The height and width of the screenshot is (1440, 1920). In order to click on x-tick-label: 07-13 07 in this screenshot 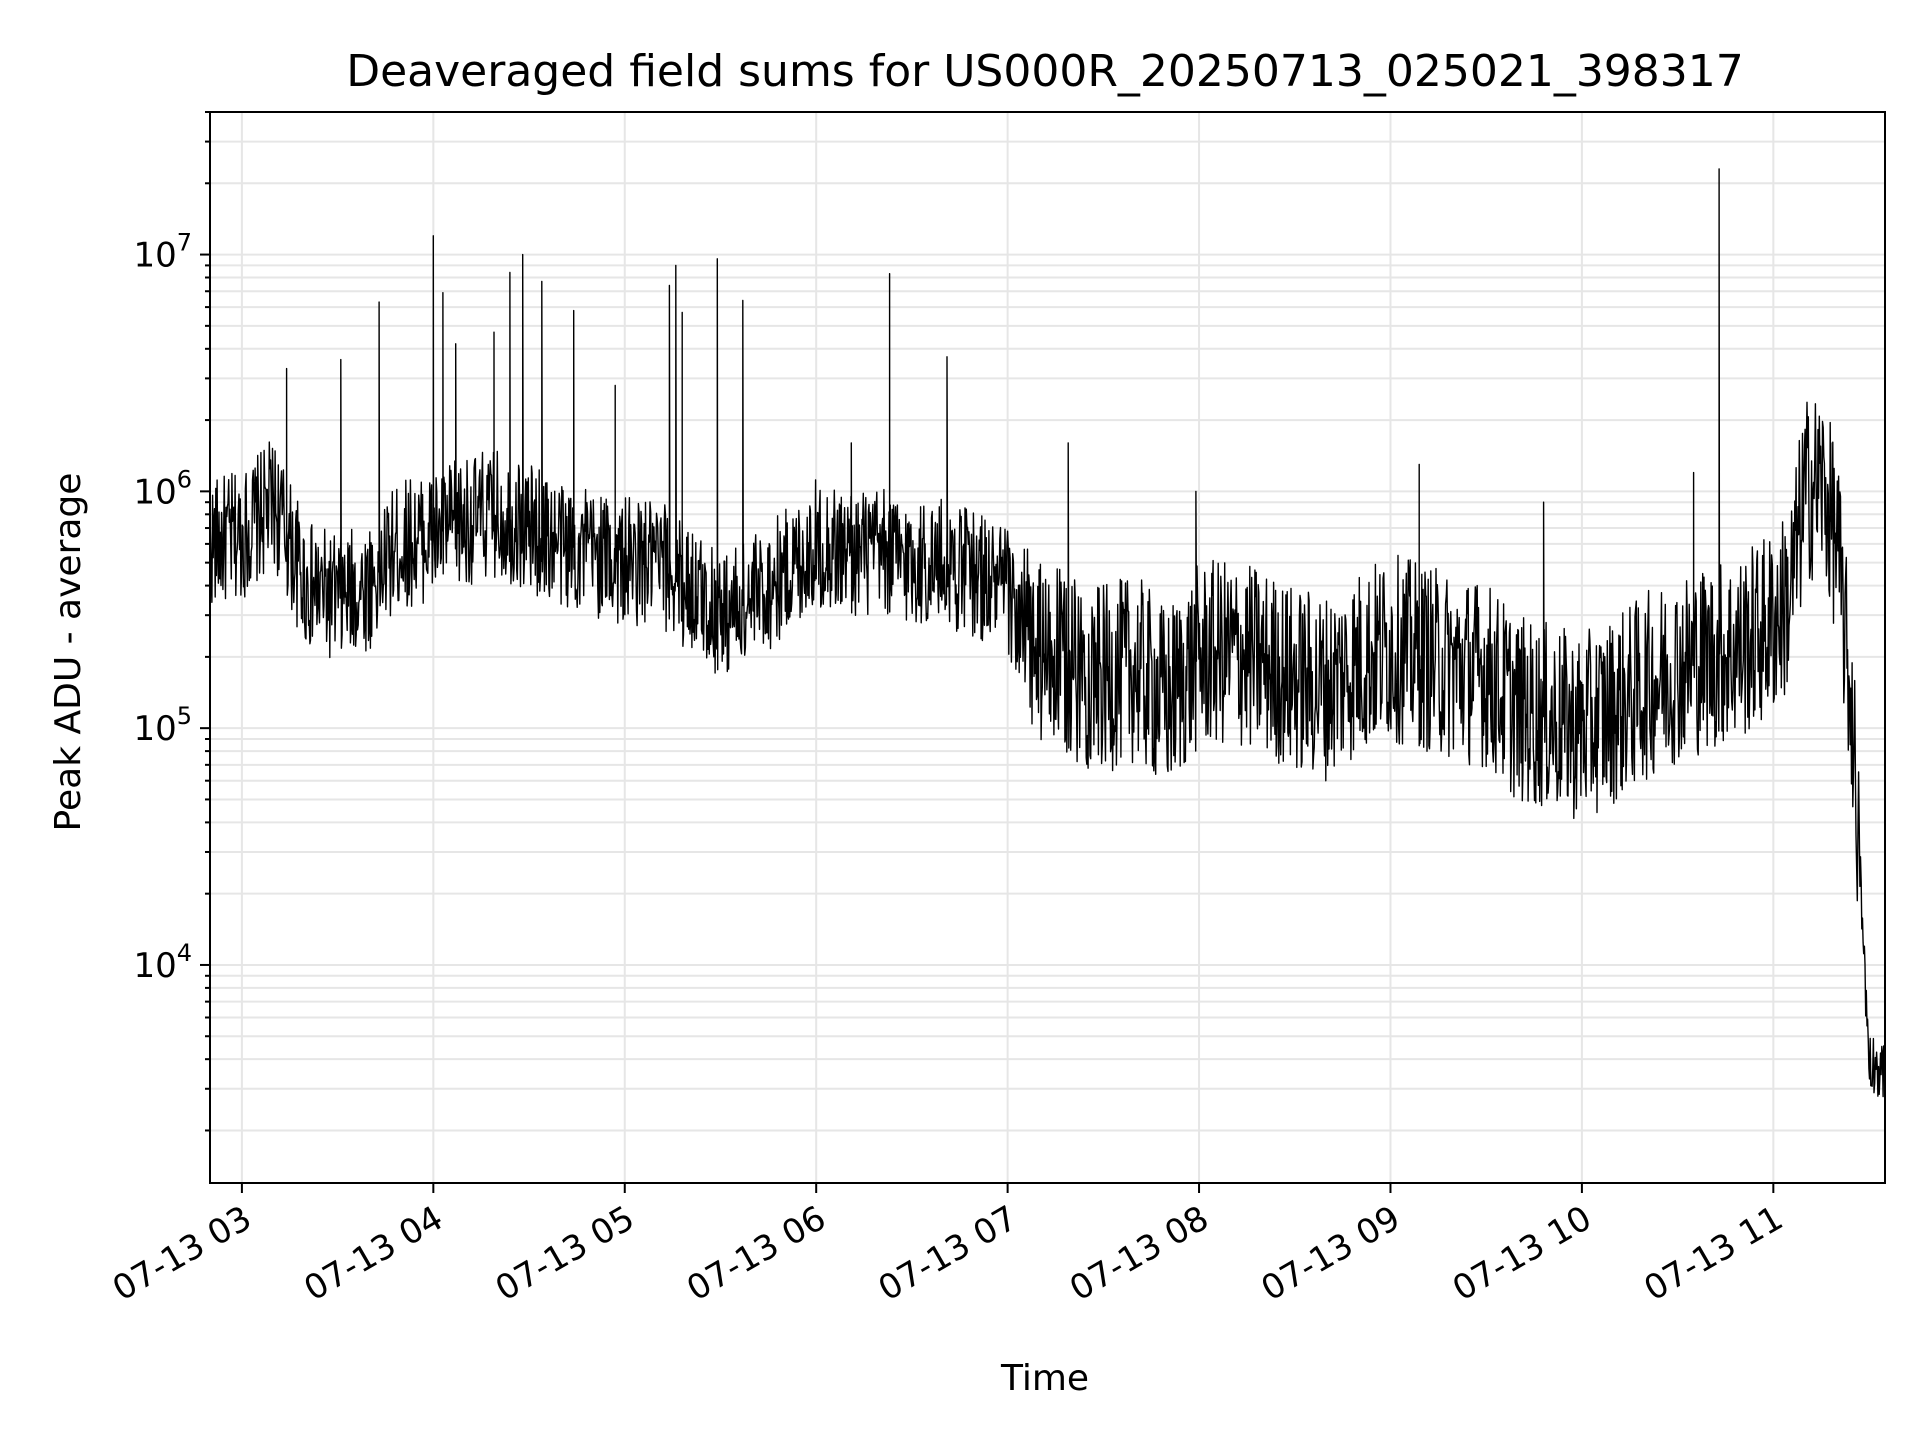, I will do `click(948, 1253)`.